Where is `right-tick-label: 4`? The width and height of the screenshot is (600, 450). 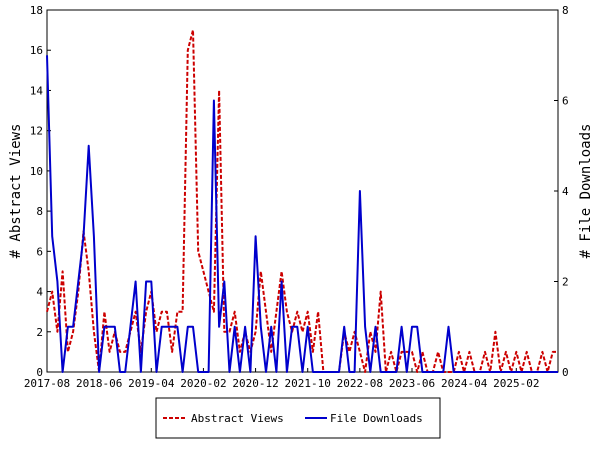
right-tick-label: 4 is located at coordinates (565, 191).